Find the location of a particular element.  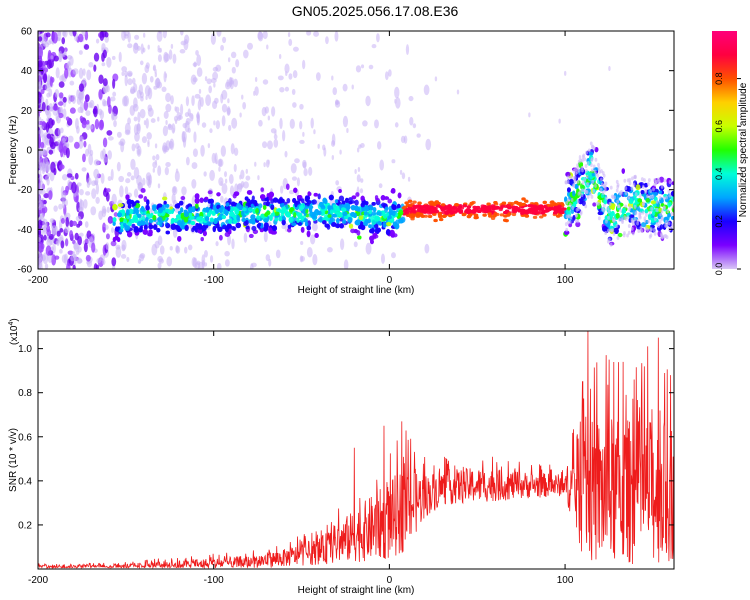

snr-y-tick-label: 0.4 is located at coordinates (25, 481).